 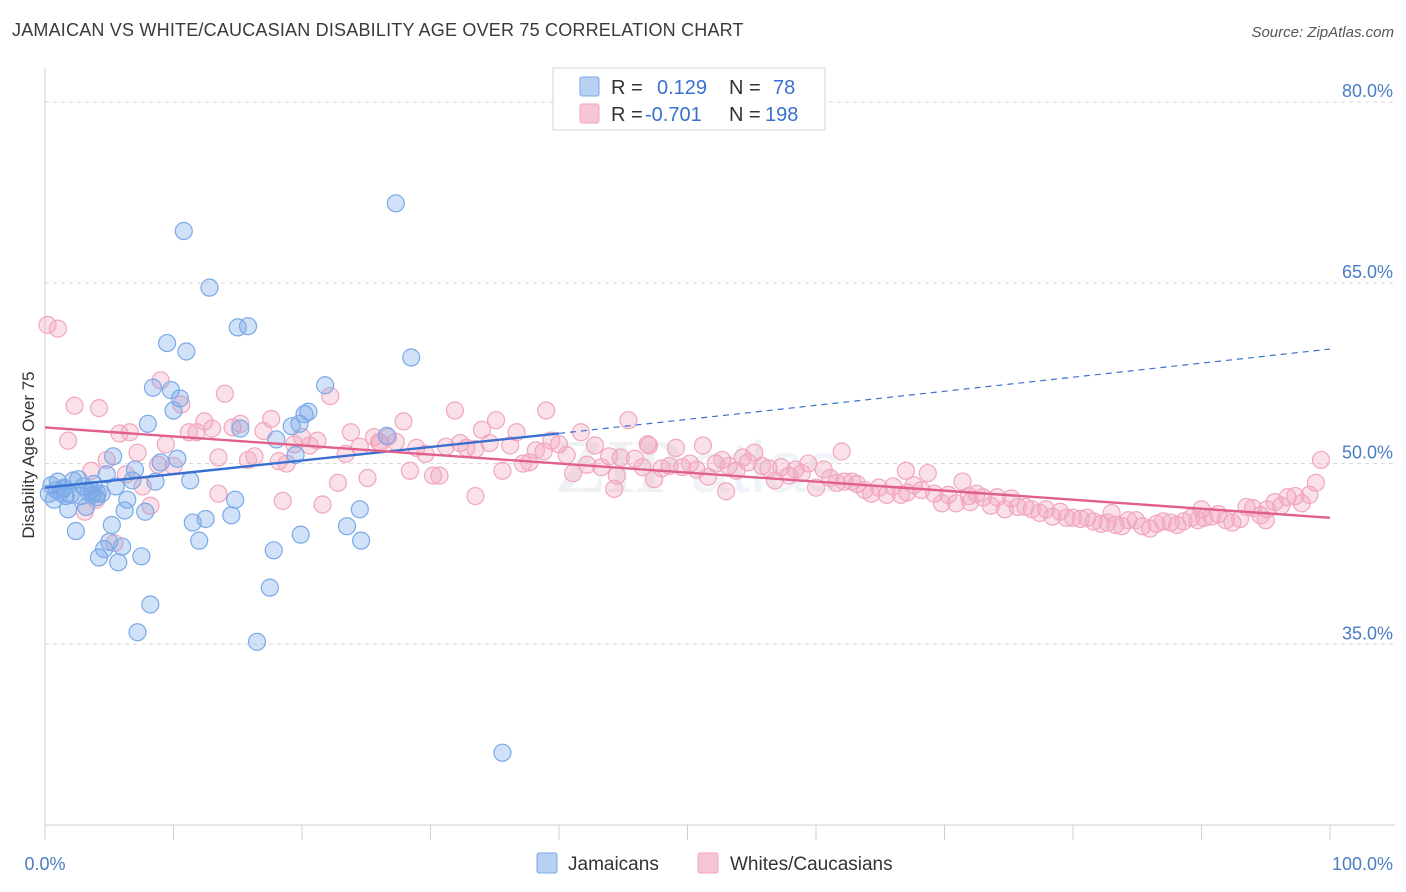 I want to click on y-tick-label: 35.0%, so click(x=1367, y=633).